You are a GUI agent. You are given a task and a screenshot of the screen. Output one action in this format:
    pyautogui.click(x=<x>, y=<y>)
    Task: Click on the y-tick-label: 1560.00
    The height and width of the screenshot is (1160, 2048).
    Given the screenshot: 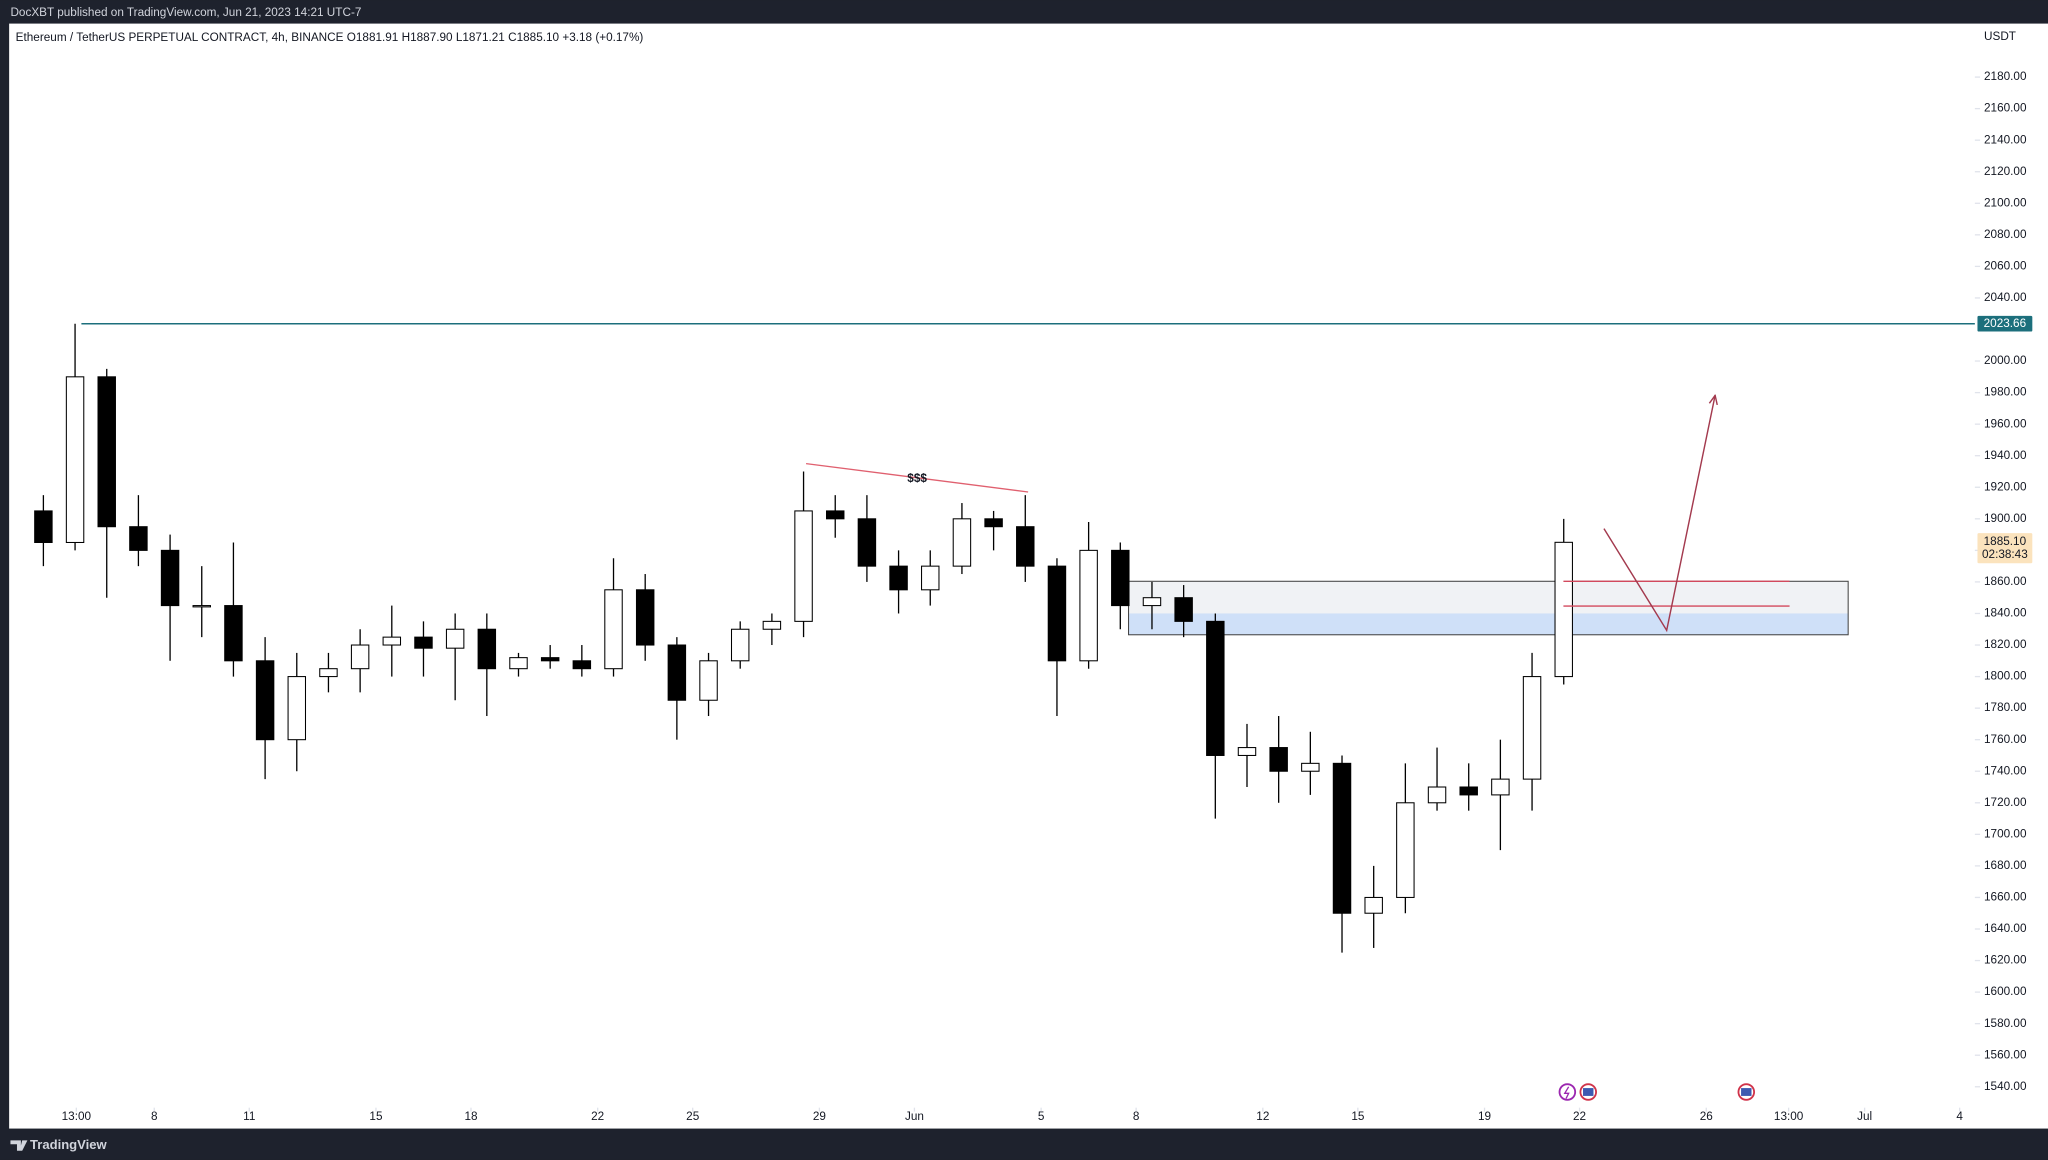 What is the action you would take?
    pyautogui.click(x=2005, y=1054)
    